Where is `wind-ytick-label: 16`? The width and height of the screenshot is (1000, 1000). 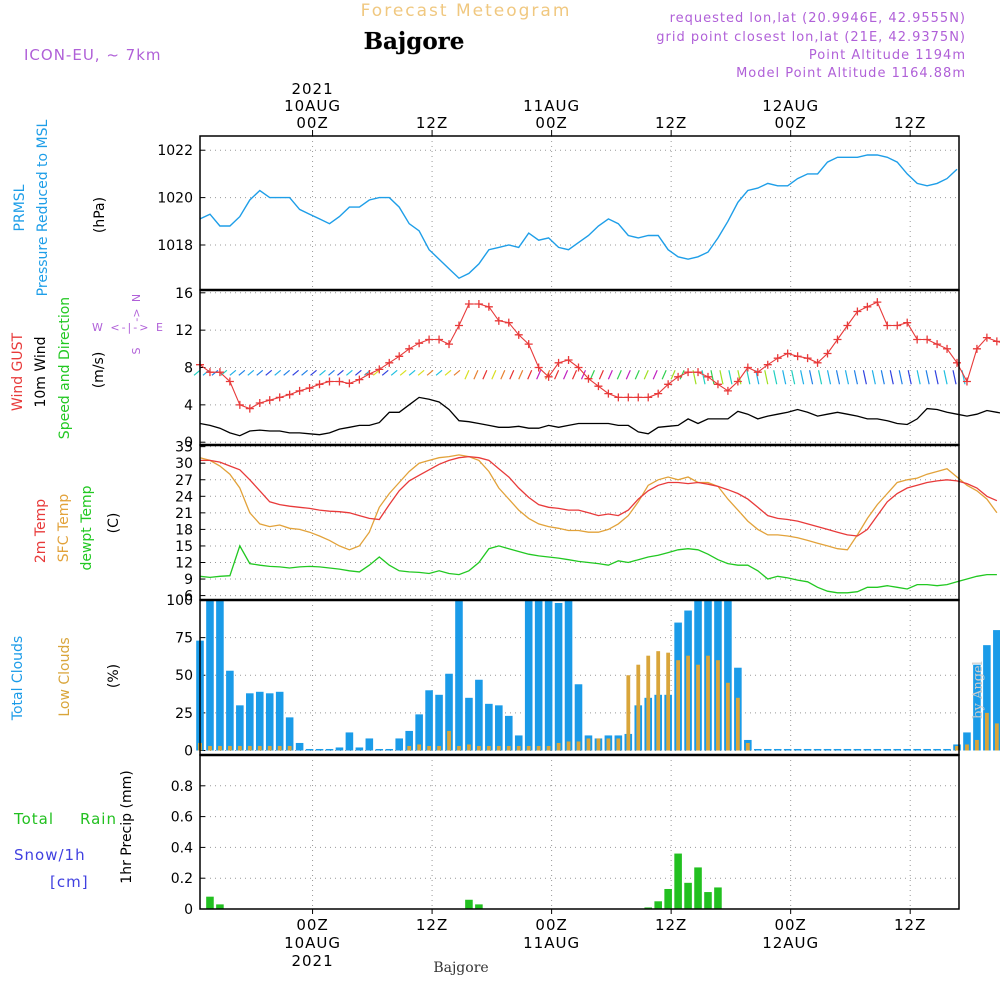 wind-ytick-label: 16 is located at coordinates (184, 294).